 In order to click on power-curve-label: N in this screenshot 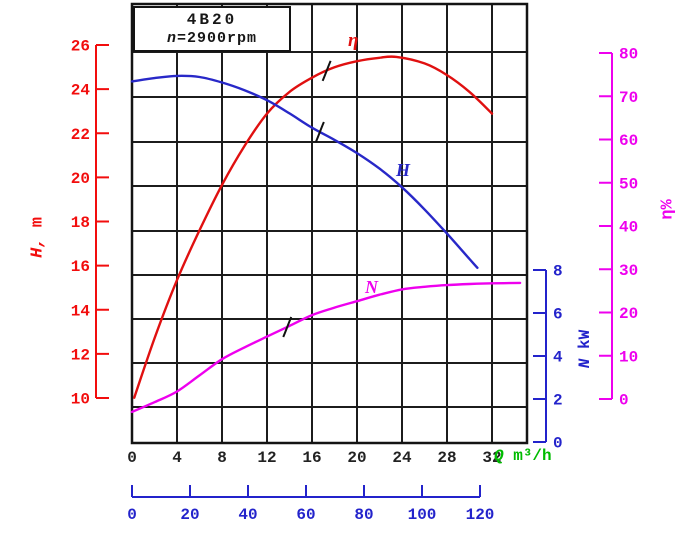, I will do `click(371, 287)`.